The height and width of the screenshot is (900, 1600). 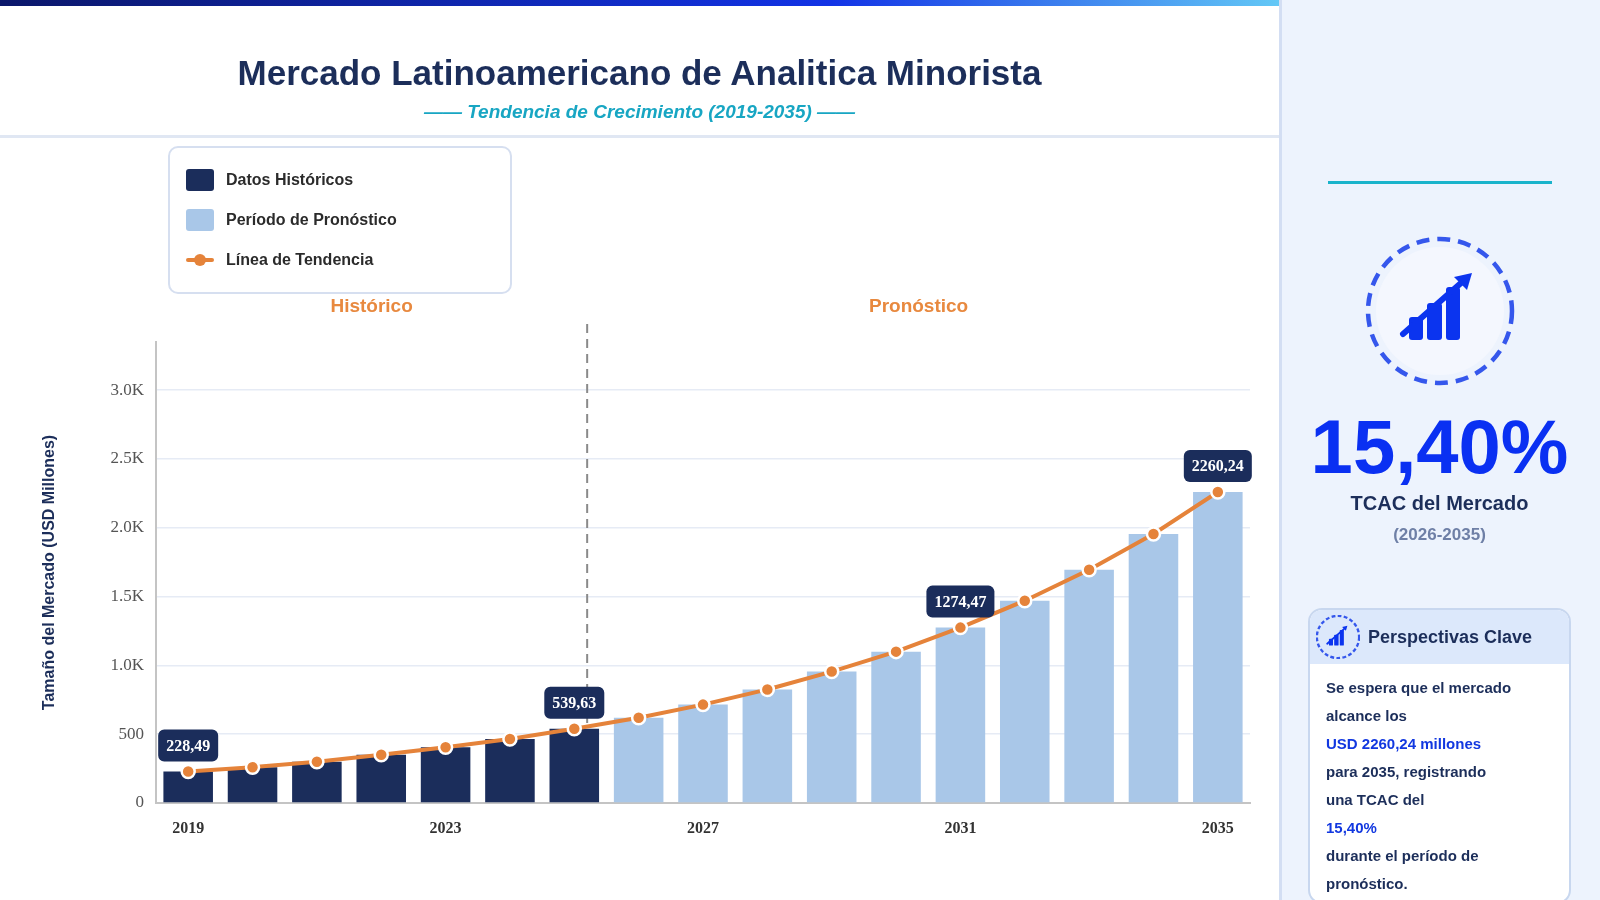 I want to click on data-label: 539,63, so click(x=574, y=702).